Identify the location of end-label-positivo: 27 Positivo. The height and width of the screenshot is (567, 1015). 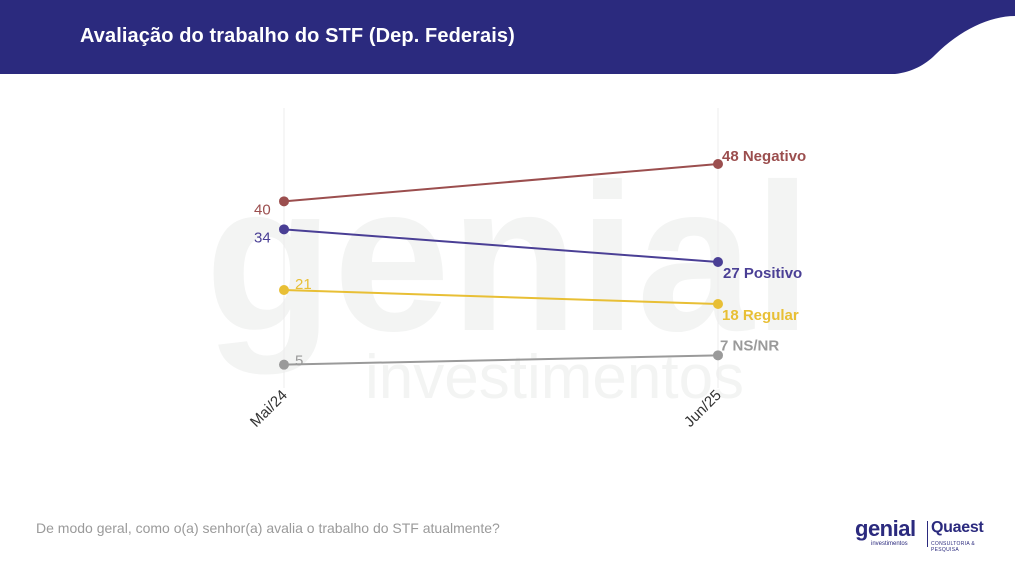
(762, 273).